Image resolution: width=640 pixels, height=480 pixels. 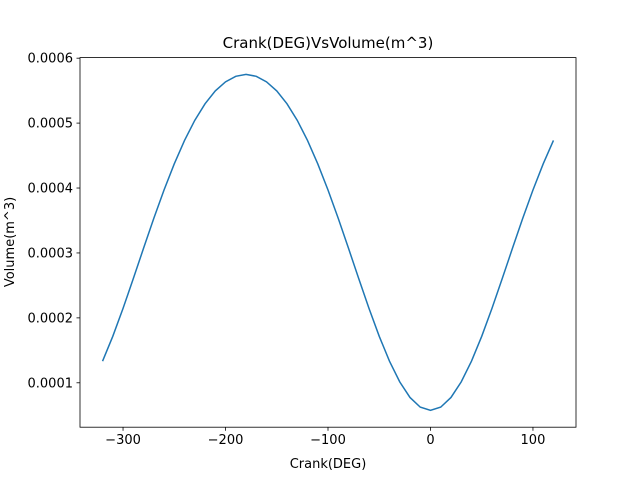 I want to click on y-axis-label: Volume(m^3), so click(x=10, y=242).